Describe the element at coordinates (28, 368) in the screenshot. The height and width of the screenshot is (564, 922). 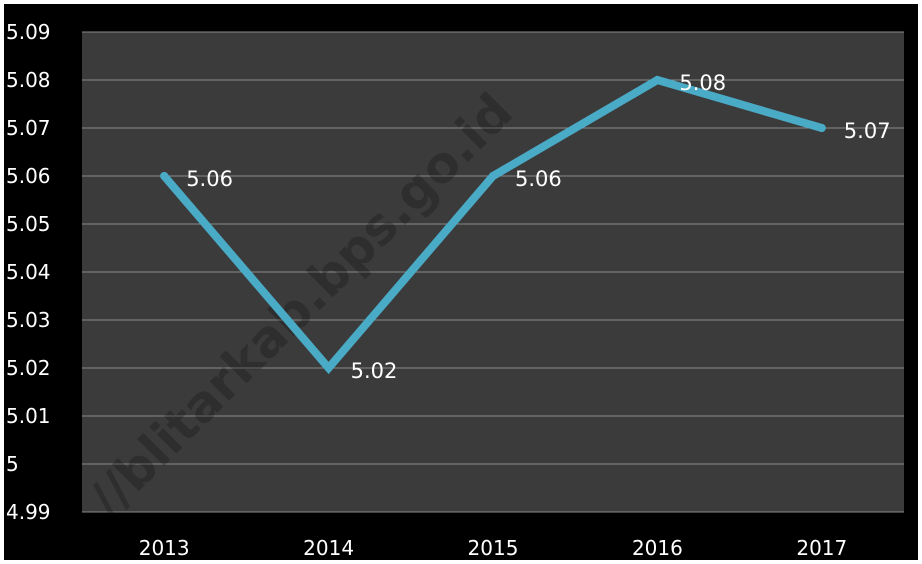
I see `y-tick-label: 5.02` at that location.